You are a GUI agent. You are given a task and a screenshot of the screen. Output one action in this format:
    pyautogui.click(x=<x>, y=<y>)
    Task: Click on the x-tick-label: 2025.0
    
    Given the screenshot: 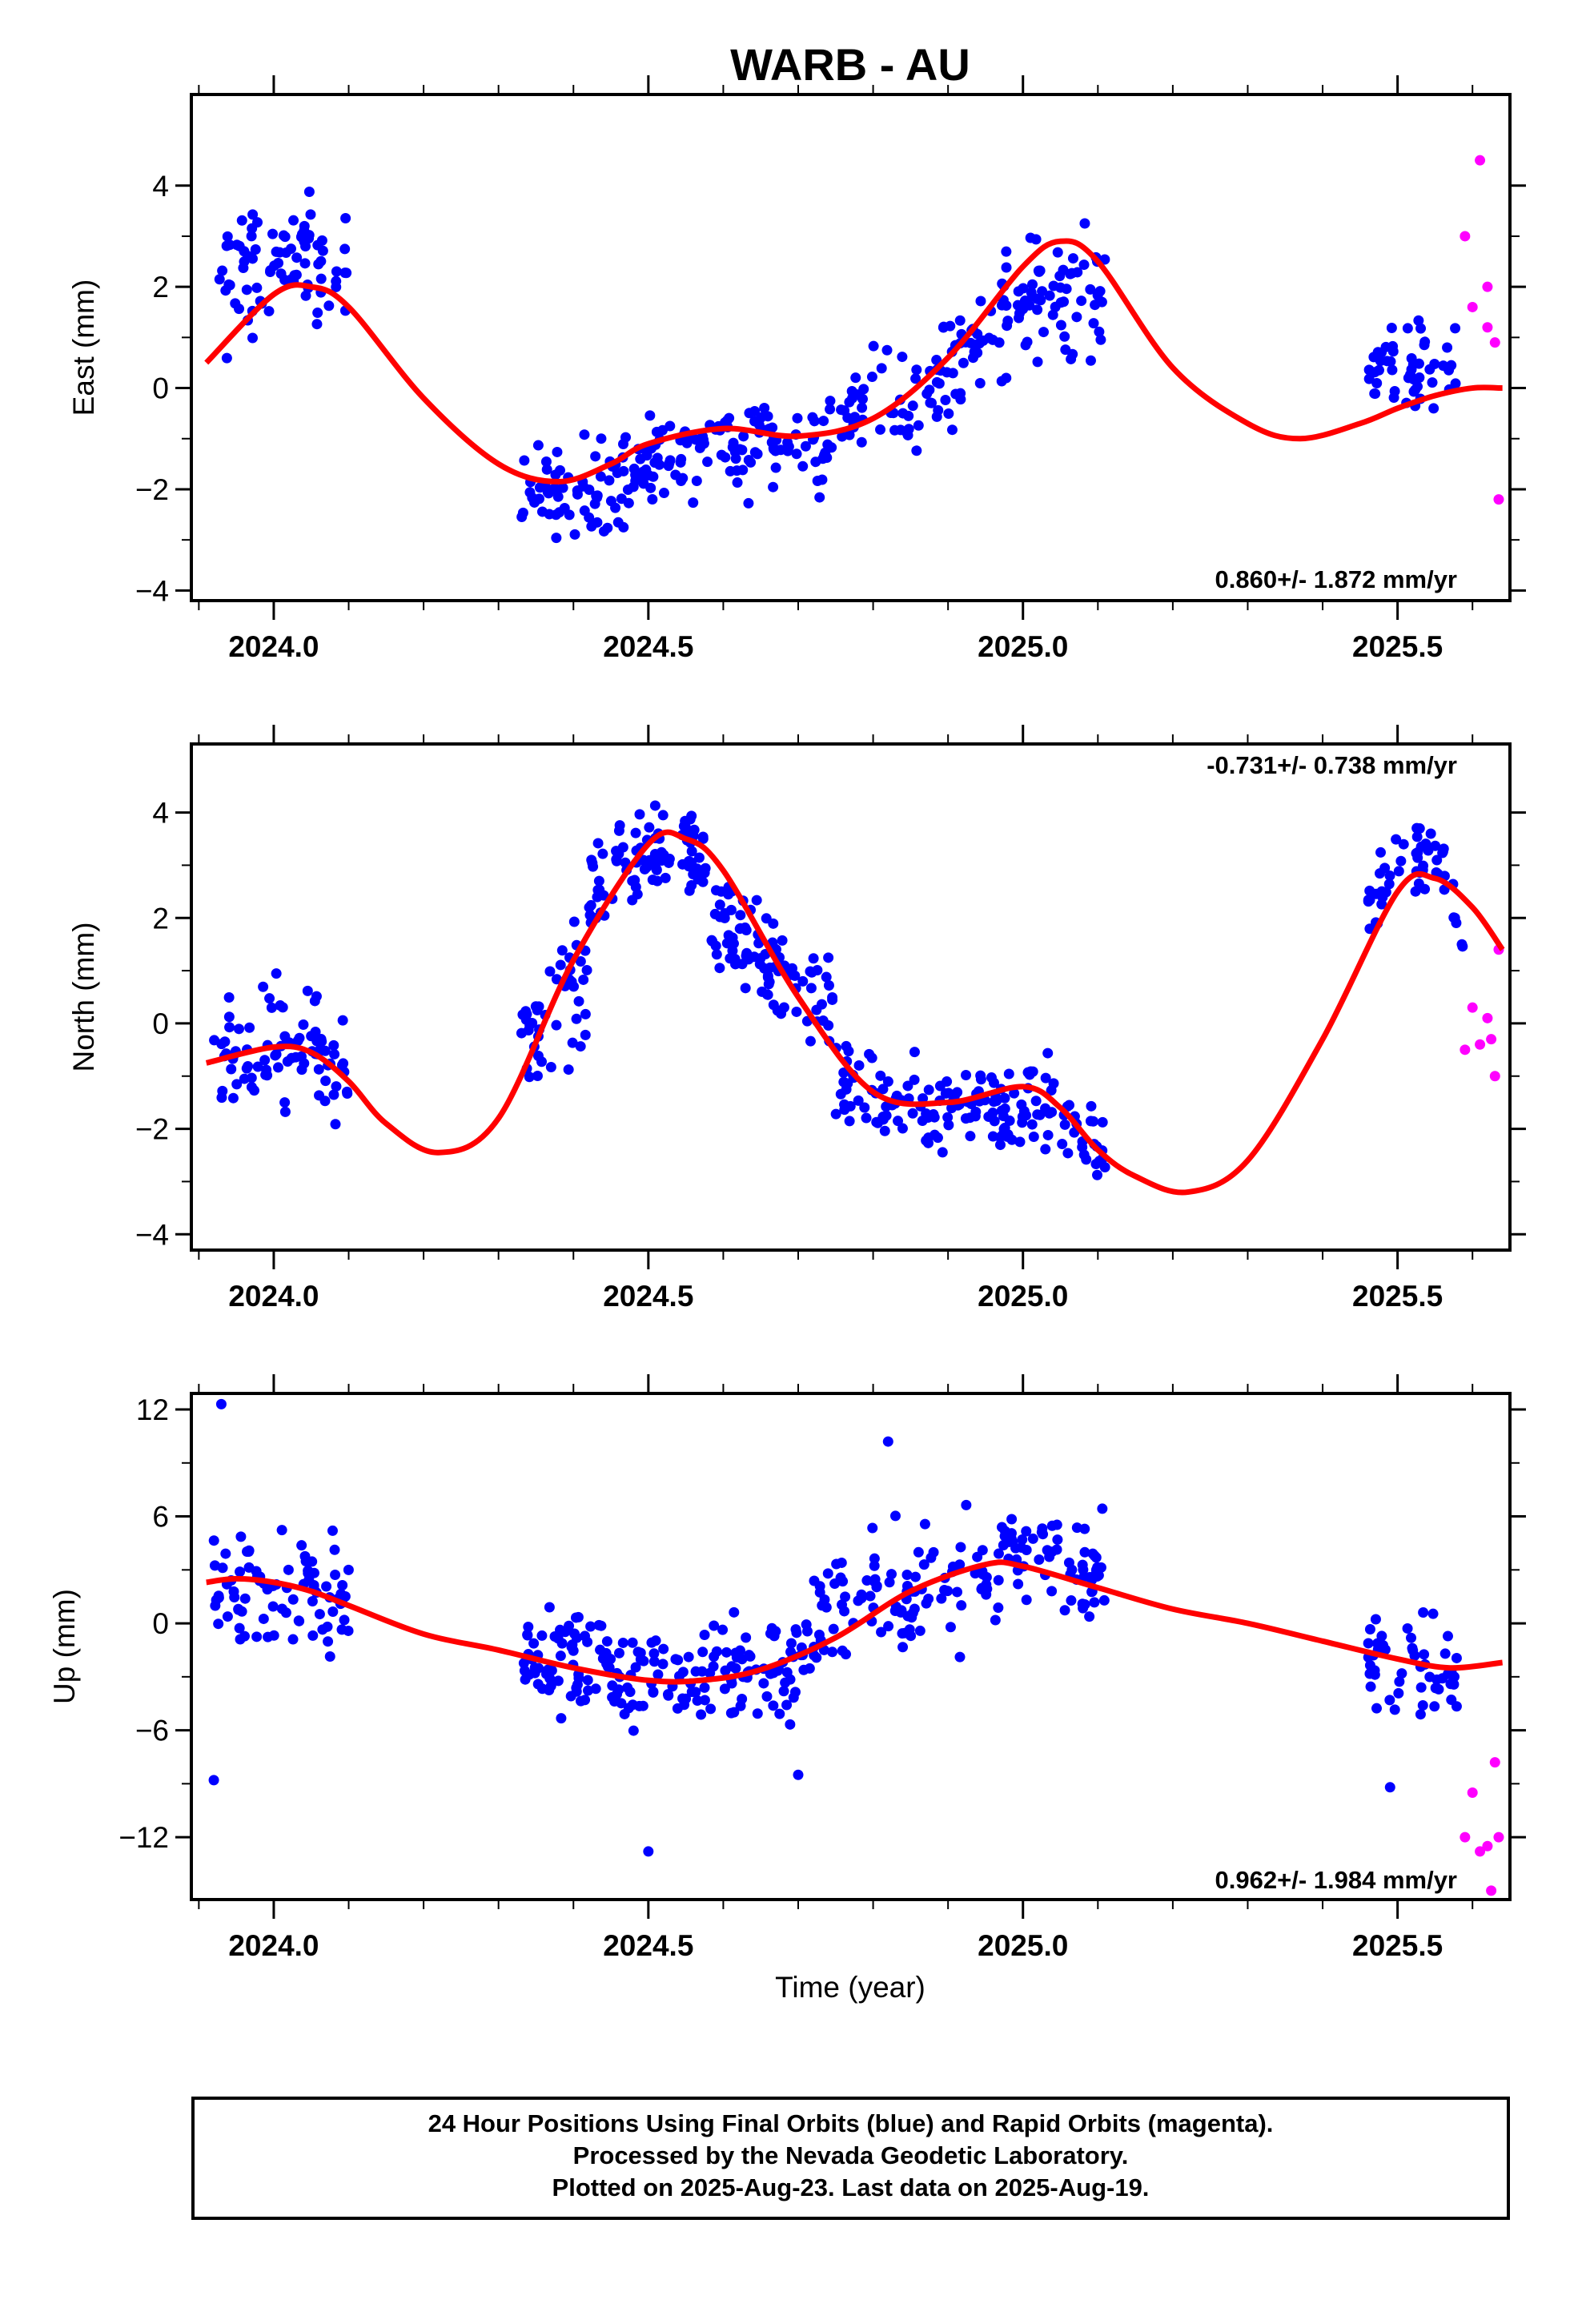 What is the action you would take?
    pyautogui.click(x=1023, y=1945)
    